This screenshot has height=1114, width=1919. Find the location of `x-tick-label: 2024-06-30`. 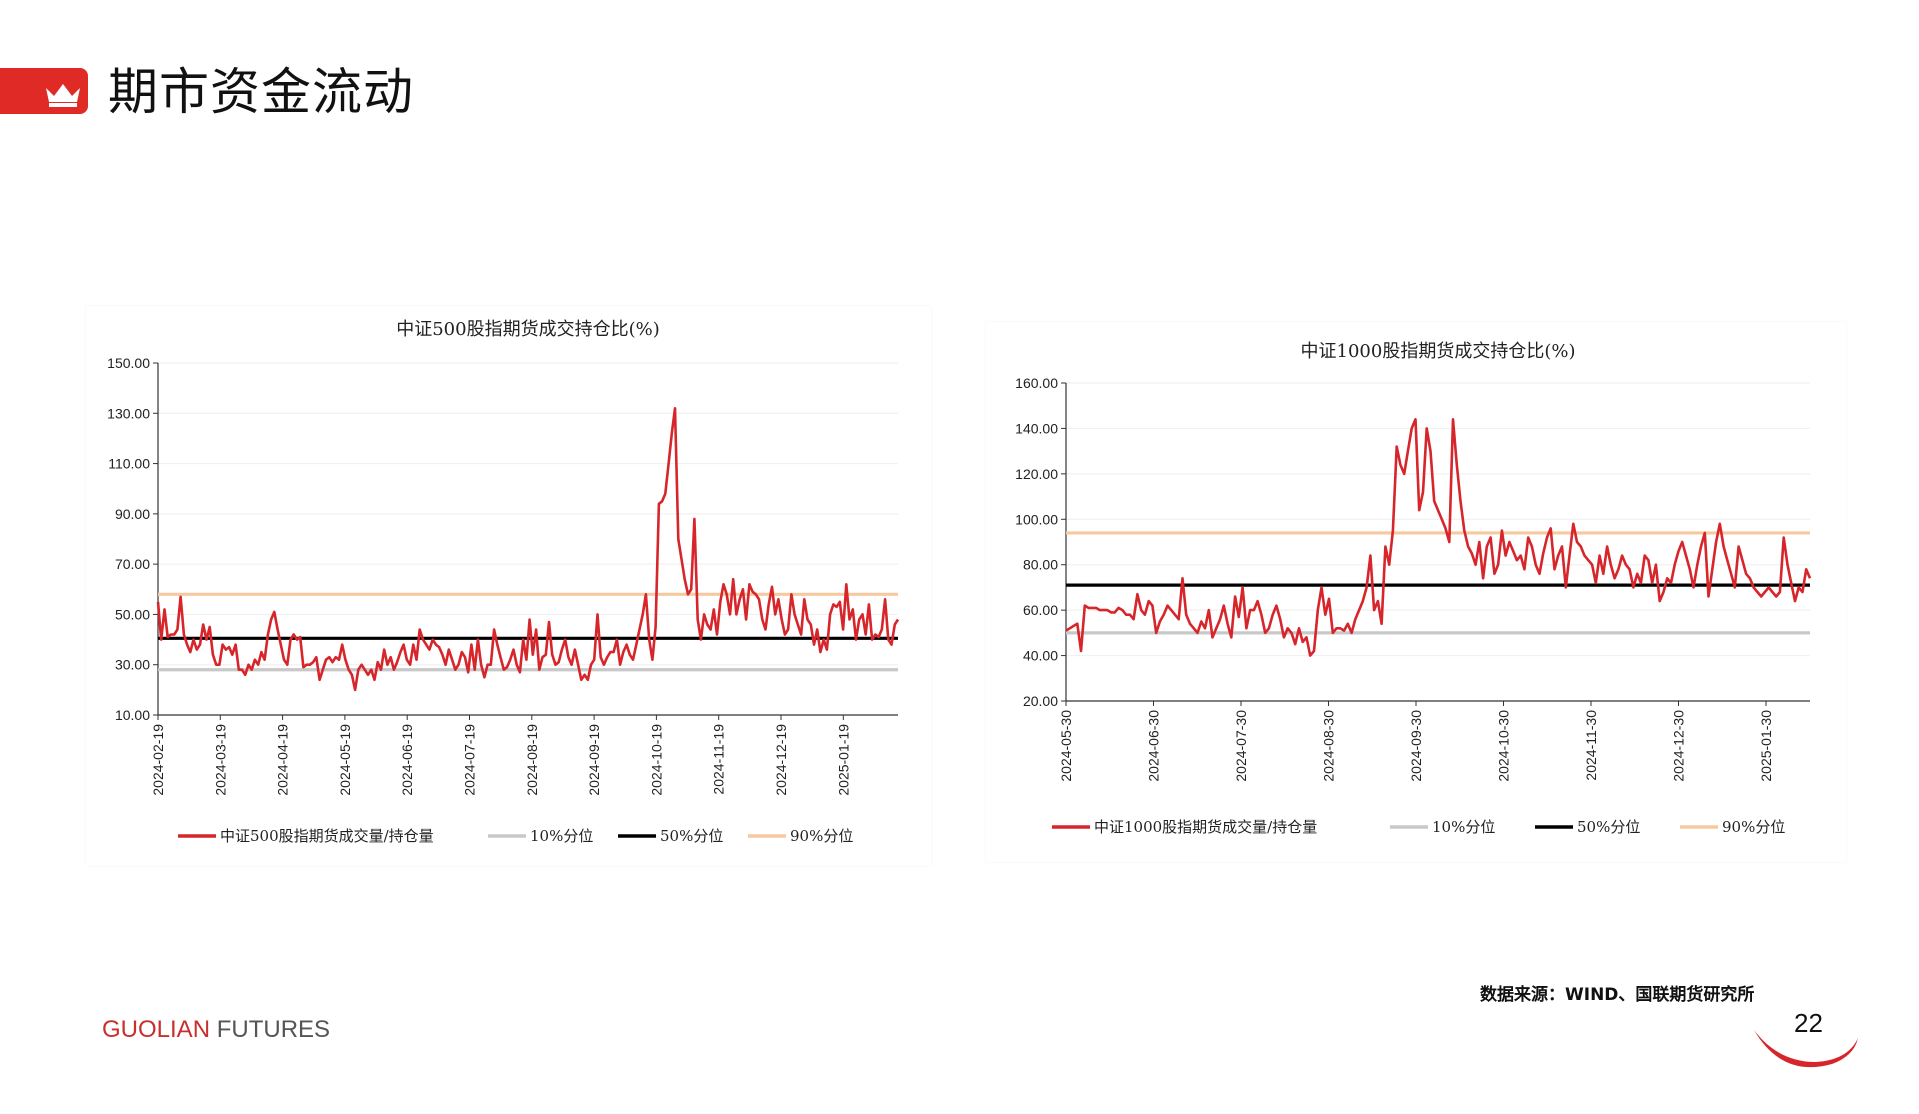

x-tick-label: 2024-06-30 is located at coordinates (1154, 746).